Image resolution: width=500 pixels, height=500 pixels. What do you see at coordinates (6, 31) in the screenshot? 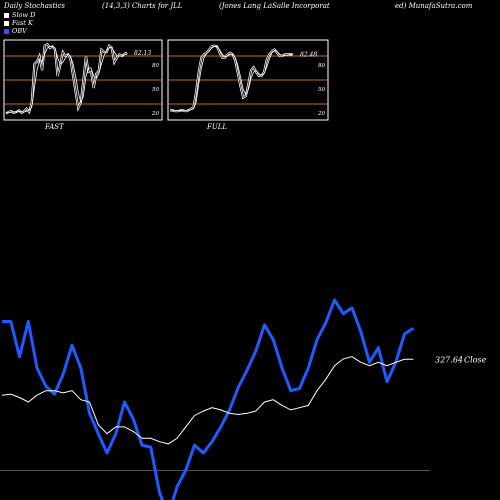
I see `legend-swatch-obv` at bounding box center [6, 31].